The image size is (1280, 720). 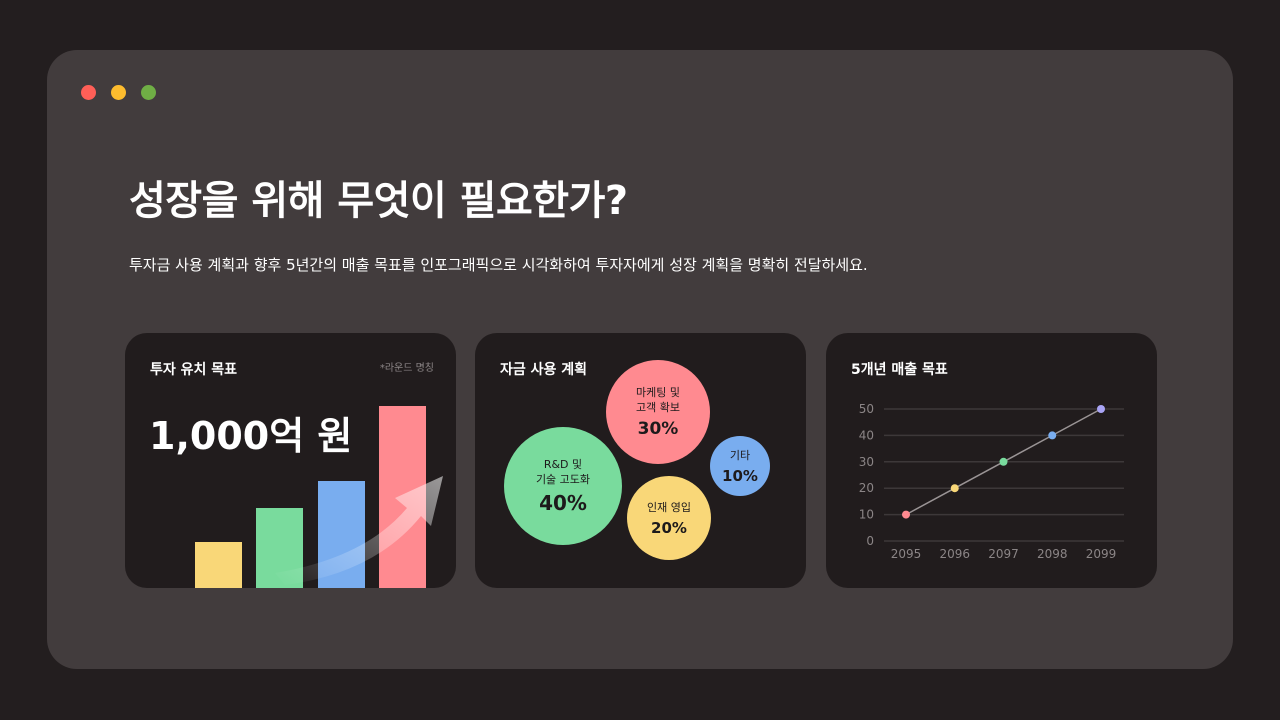 I want to click on x-tick-label: 2096, so click(x=954, y=554).